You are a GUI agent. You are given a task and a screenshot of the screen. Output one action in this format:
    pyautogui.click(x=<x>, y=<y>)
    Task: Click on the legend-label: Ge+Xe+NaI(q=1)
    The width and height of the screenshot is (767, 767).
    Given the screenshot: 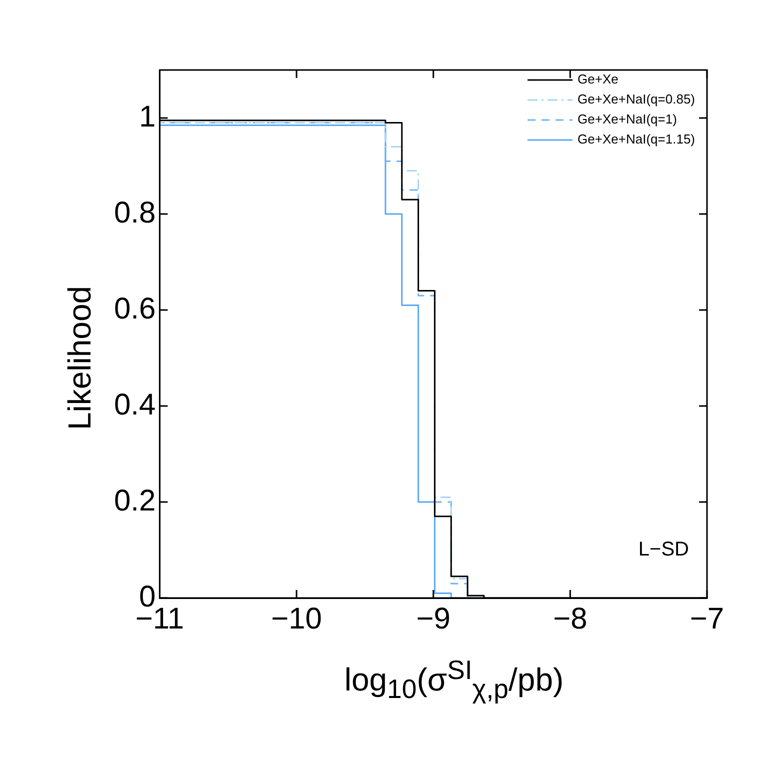 What is the action you would take?
    pyautogui.click(x=627, y=119)
    